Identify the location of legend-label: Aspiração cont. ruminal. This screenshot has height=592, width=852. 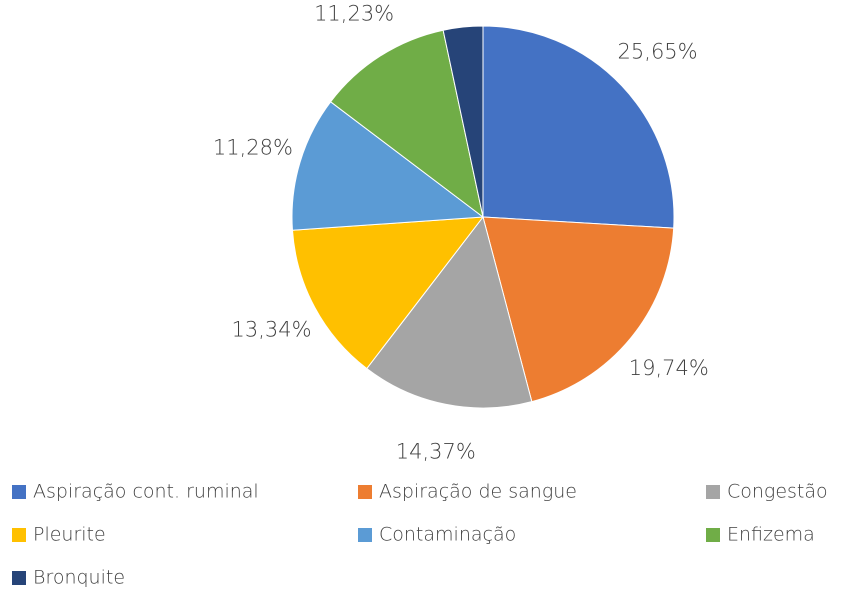
(146, 492).